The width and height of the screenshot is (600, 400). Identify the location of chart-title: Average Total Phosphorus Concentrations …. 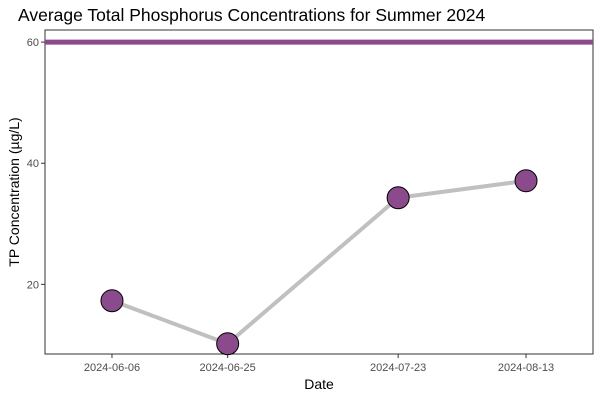
(252, 15).